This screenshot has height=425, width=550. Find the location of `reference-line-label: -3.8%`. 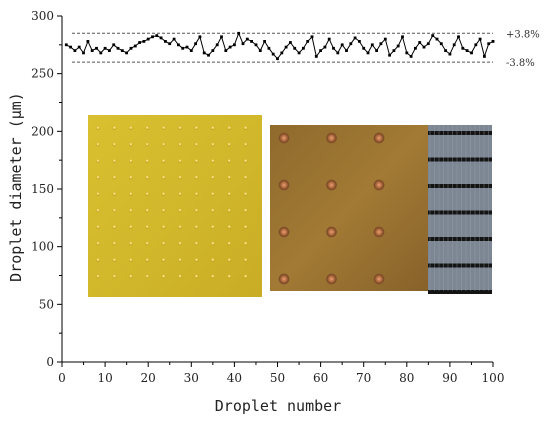

reference-line-label: -3.8% is located at coordinates (520, 63).